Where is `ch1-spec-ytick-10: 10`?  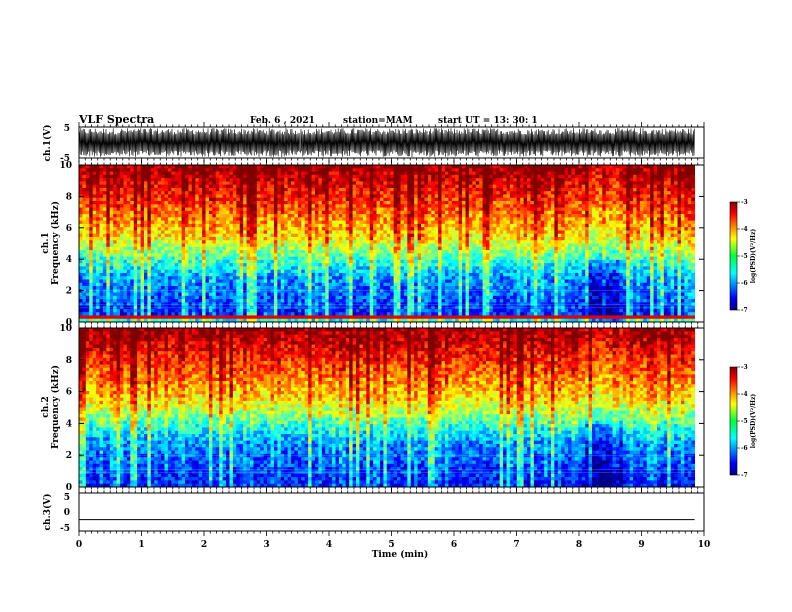 ch1-spec-ytick-10: 10 is located at coordinates (65, 166).